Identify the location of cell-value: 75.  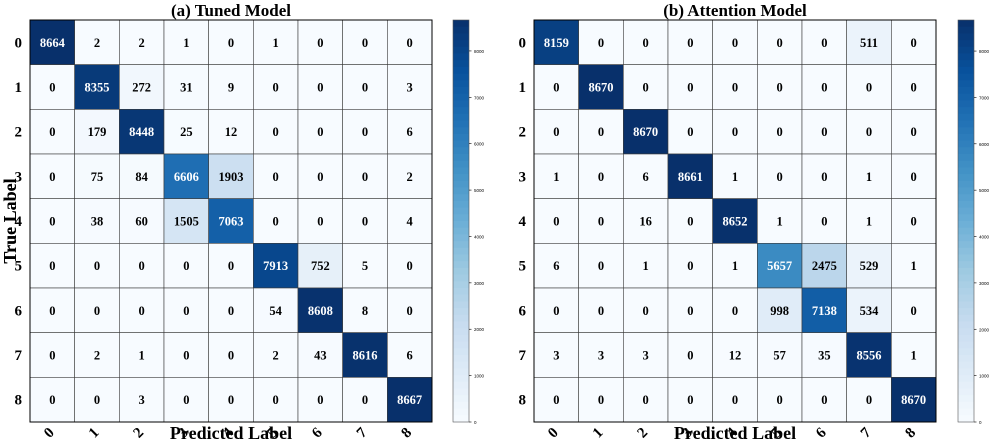
(97, 177).